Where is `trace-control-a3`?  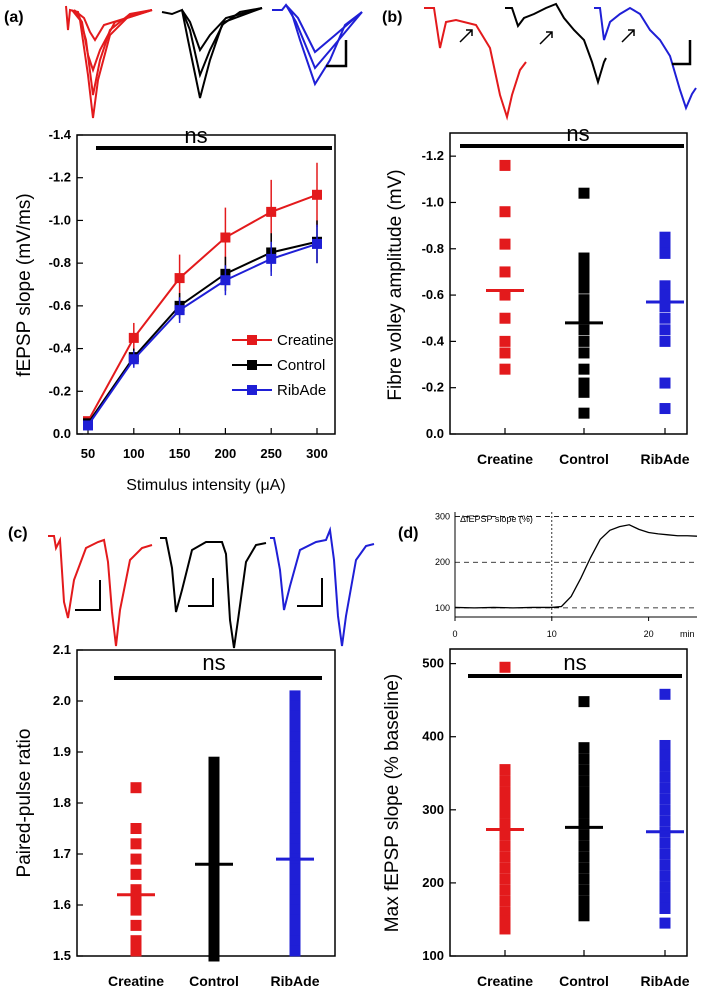
trace-control-a3 is located at coordinates (222, 30).